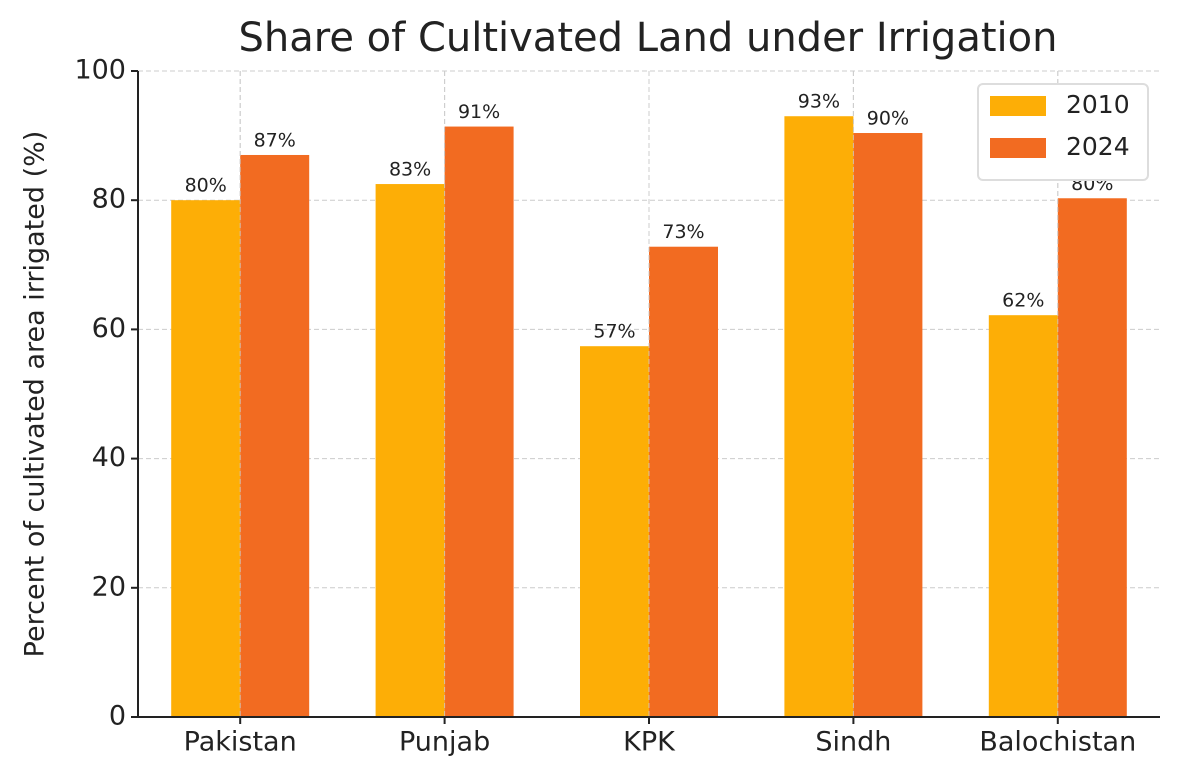  Describe the element at coordinates (275, 140) in the screenshot. I see `value-label: 87%` at that location.